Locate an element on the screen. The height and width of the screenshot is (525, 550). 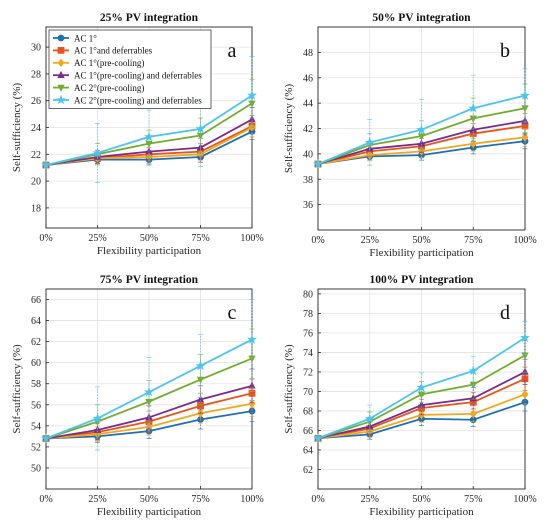
y-tick-label: 48 is located at coordinates (308, 53).